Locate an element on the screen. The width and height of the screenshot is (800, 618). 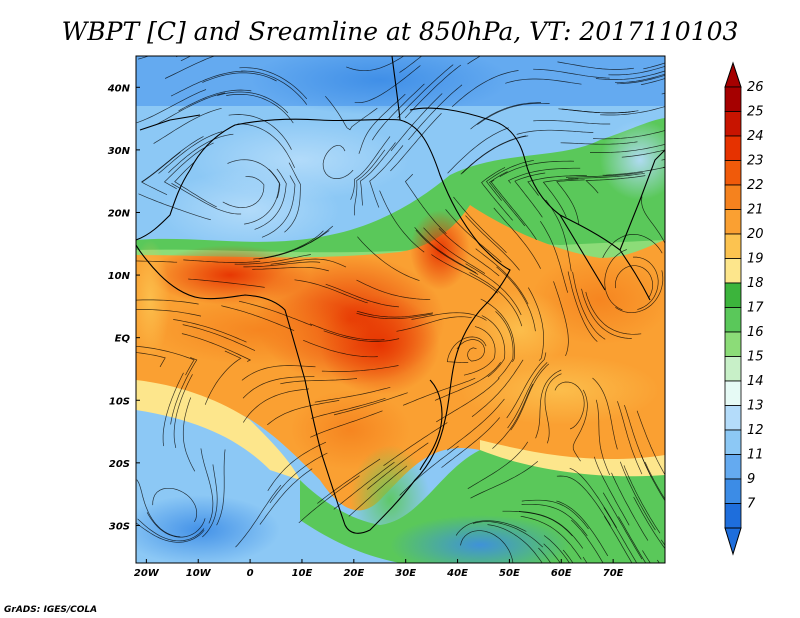
lat-tick-label: 30N is located at coordinates (119, 151).